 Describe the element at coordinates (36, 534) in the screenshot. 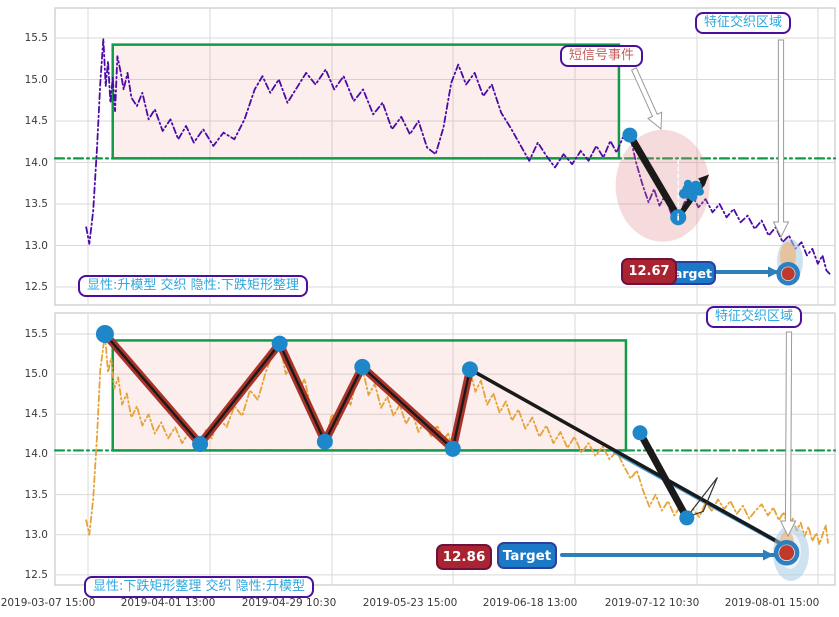

I see `y-tick-label-bottom: 13.0` at that location.